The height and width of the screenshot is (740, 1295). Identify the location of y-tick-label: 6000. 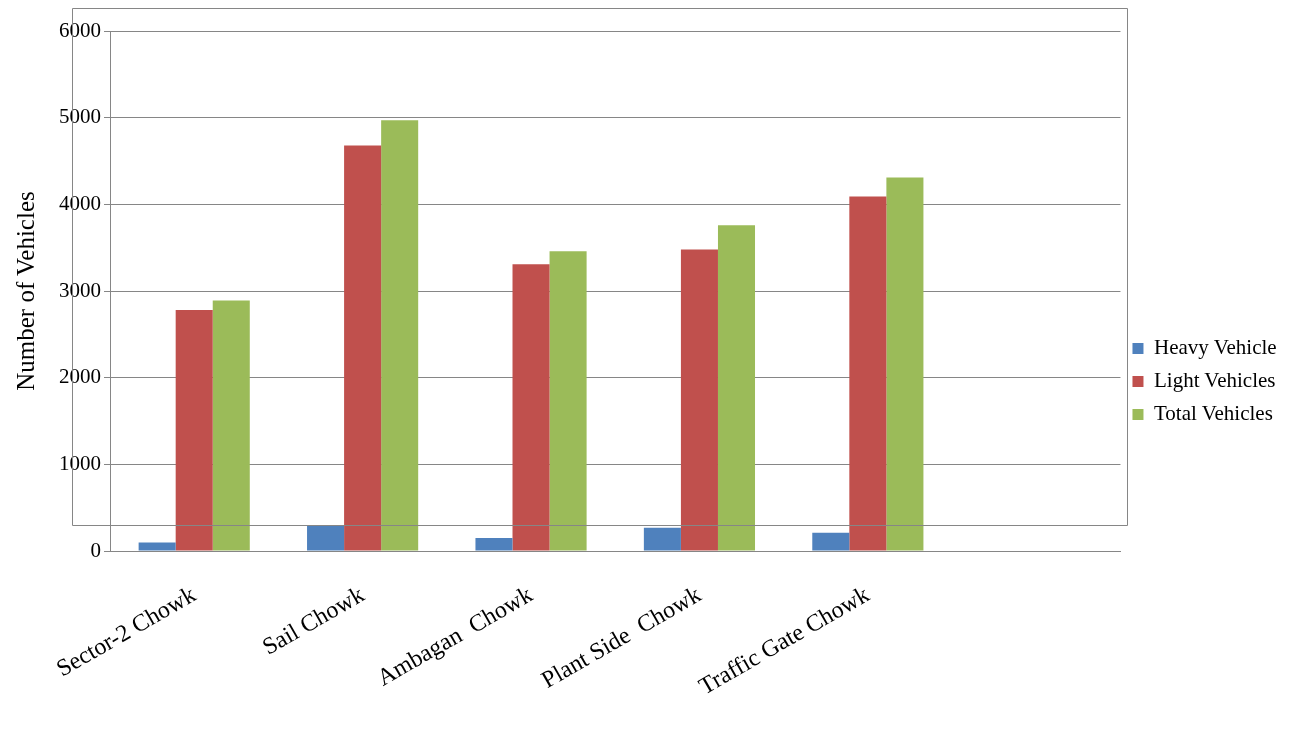
(80, 29).